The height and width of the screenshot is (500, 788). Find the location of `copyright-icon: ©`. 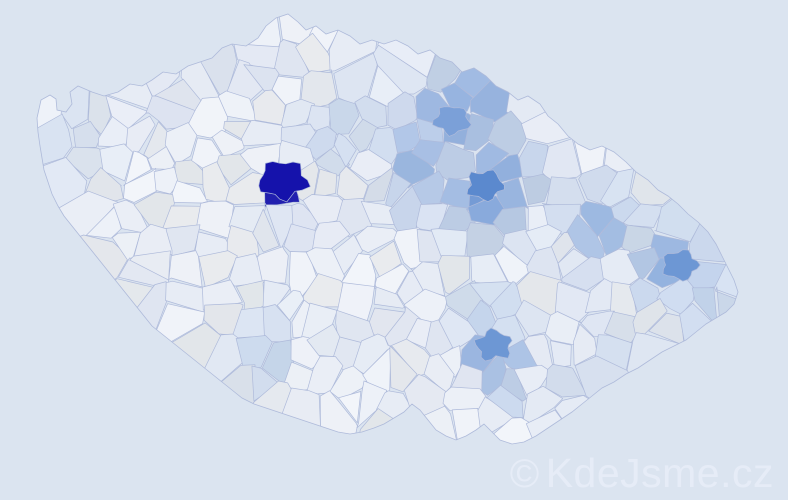

copyright-icon: © is located at coordinates (524, 474).